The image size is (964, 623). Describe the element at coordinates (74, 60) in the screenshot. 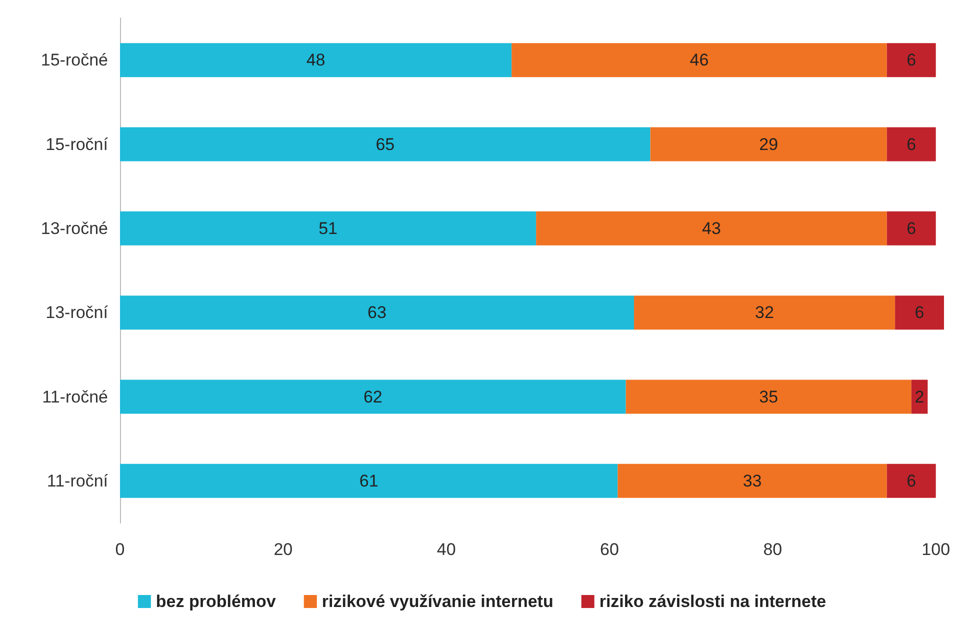

I see `y-tick-label: 15-ročné` at that location.